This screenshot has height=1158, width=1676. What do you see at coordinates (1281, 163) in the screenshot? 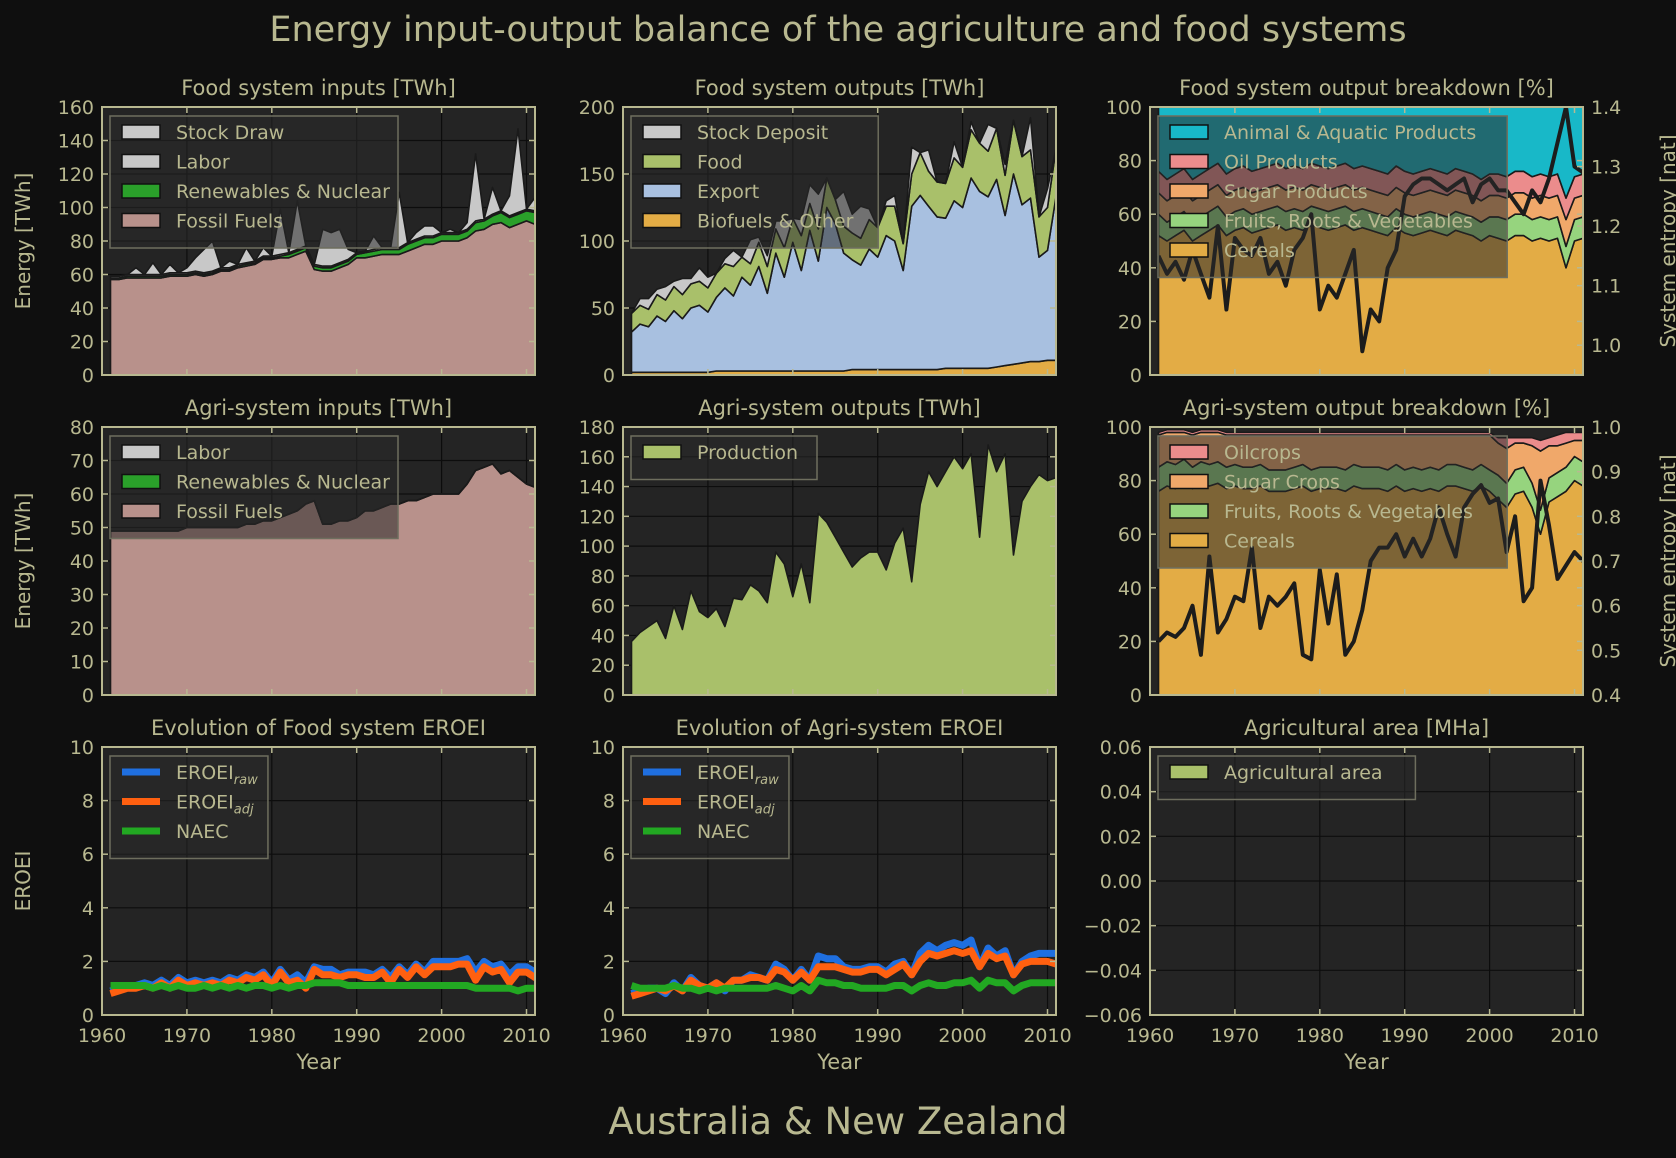
I see `legend-label: Oil Products` at bounding box center [1281, 163].